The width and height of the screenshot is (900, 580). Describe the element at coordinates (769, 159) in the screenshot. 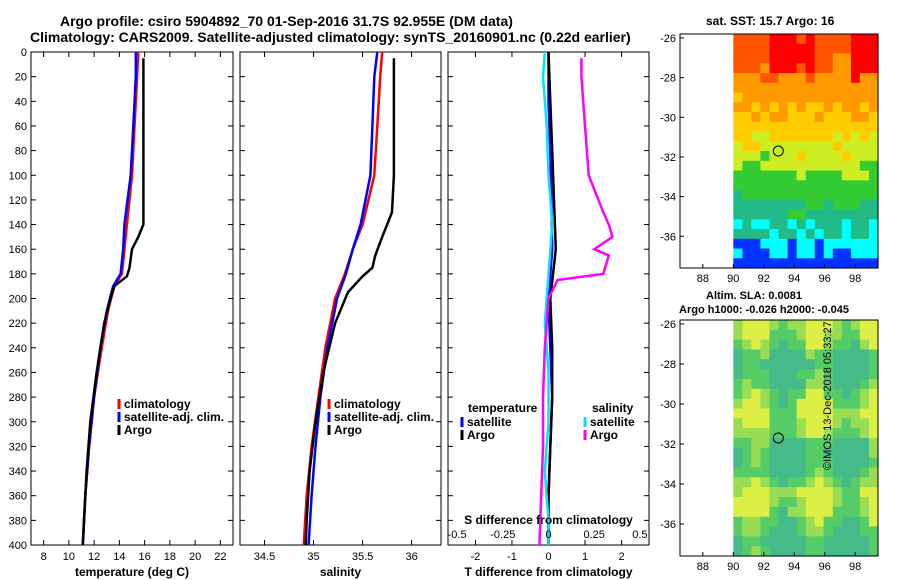

I see `sst-map: -26 -28 -30 -32 -34 -36 88 90 92 94 96 98` at that location.